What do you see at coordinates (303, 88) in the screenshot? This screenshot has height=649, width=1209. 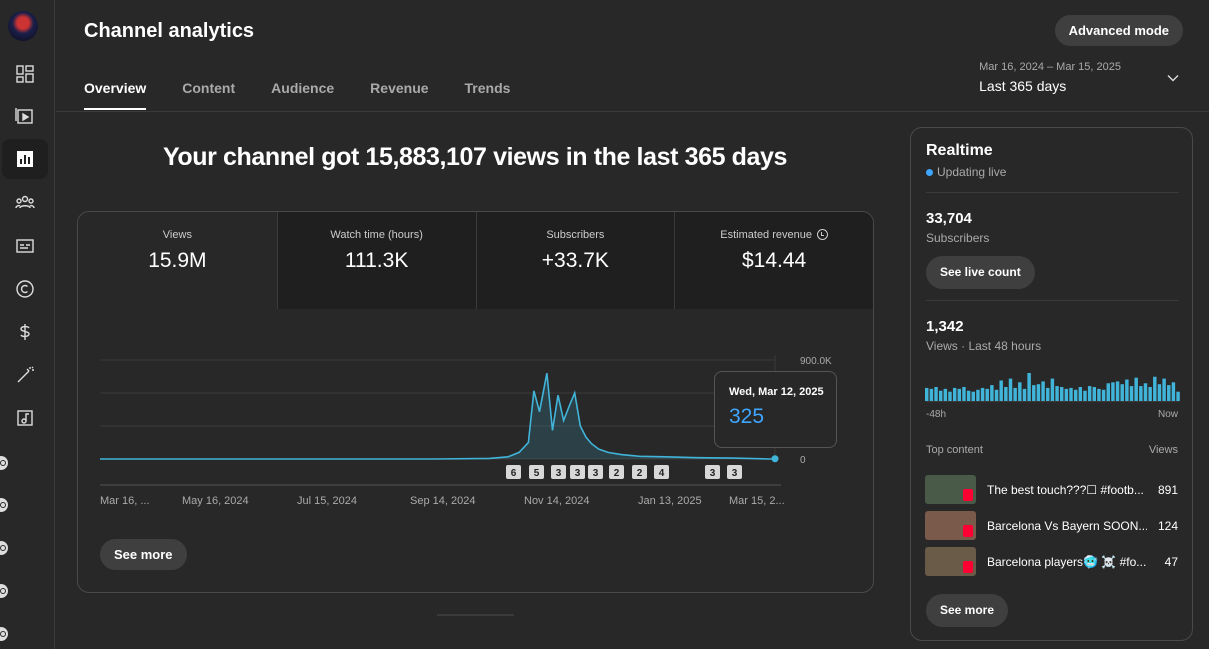 I see `tab-audience: Audience` at bounding box center [303, 88].